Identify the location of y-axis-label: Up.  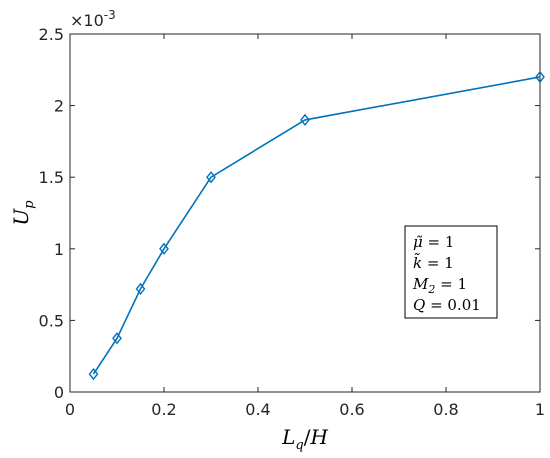
(23, 213).